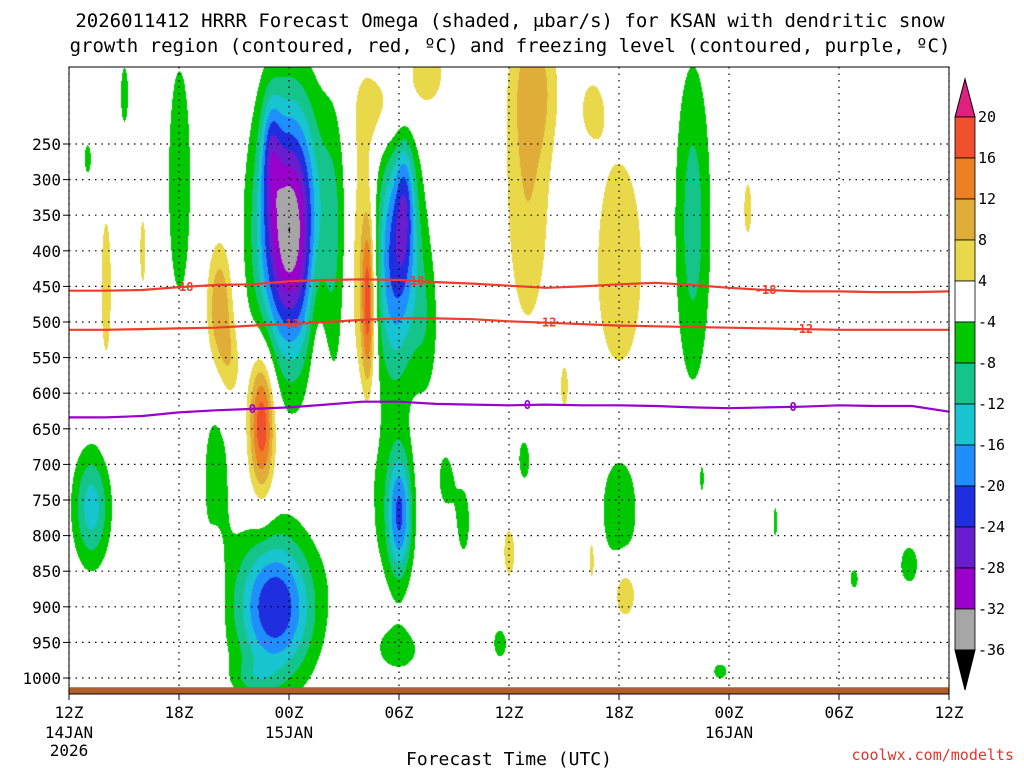  I want to click on x-tick-date: 15JAN, so click(289, 732).